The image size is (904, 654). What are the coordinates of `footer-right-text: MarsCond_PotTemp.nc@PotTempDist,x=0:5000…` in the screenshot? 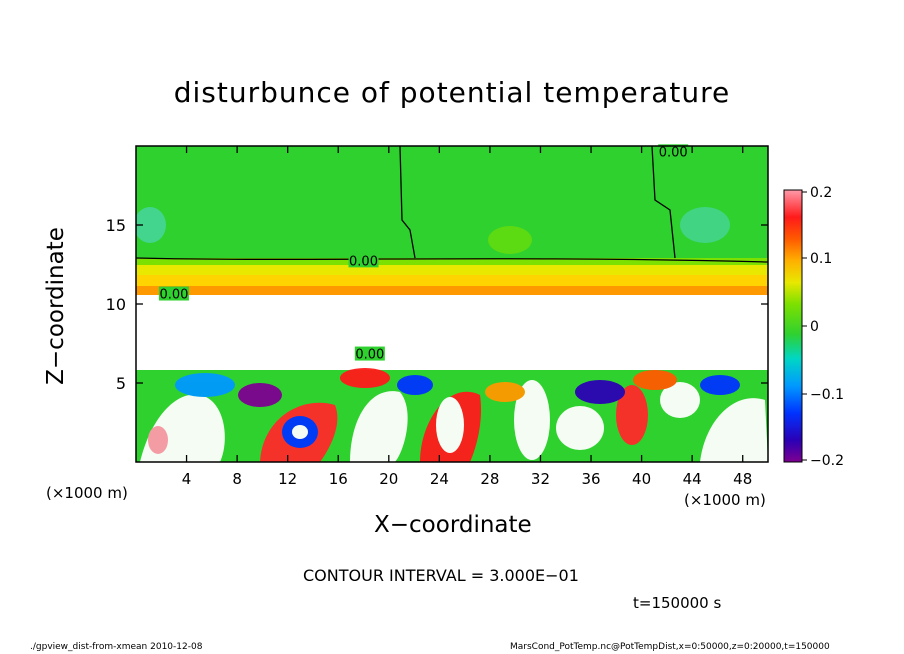 It's located at (670, 647).